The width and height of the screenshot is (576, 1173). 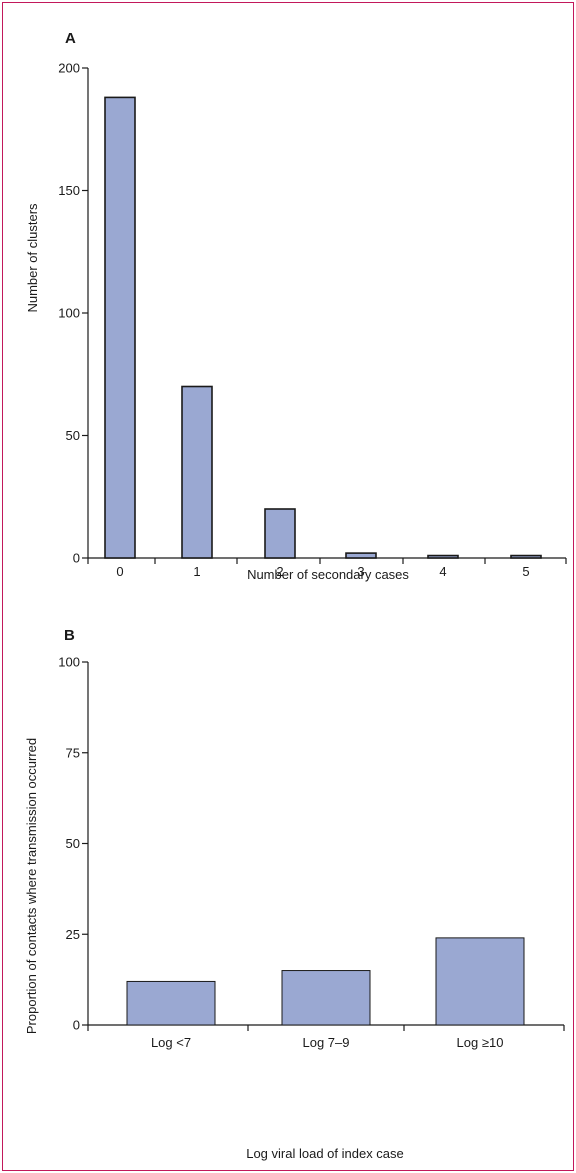 What do you see at coordinates (73, 752) in the screenshot?
I see `chart-b-y-tick-label: 75` at bounding box center [73, 752].